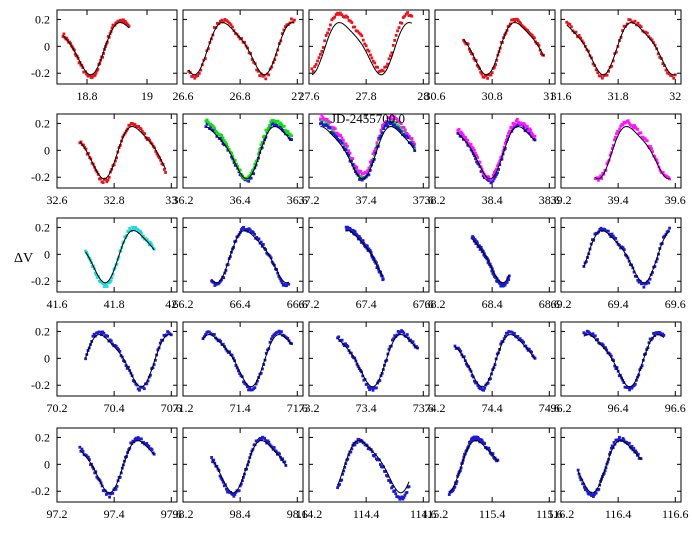 This screenshot has height=559, width=692. Describe the element at coordinates (183, 514) in the screenshot. I see `x-tick-label: 98.2` at that location.